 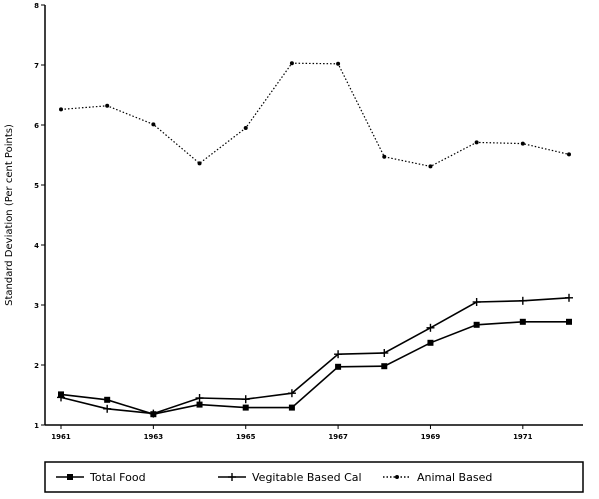 What do you see at coordinates (36, 426) in the screenshot?
I see `y-tick-label: 1` at bounding box center [36, 426].